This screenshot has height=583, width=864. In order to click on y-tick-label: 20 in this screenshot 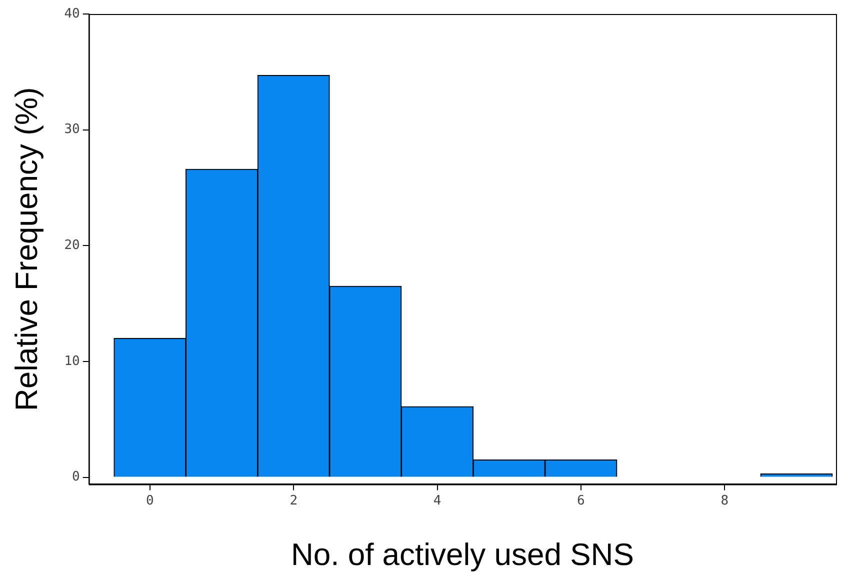, I will do `click(72, 245)`.